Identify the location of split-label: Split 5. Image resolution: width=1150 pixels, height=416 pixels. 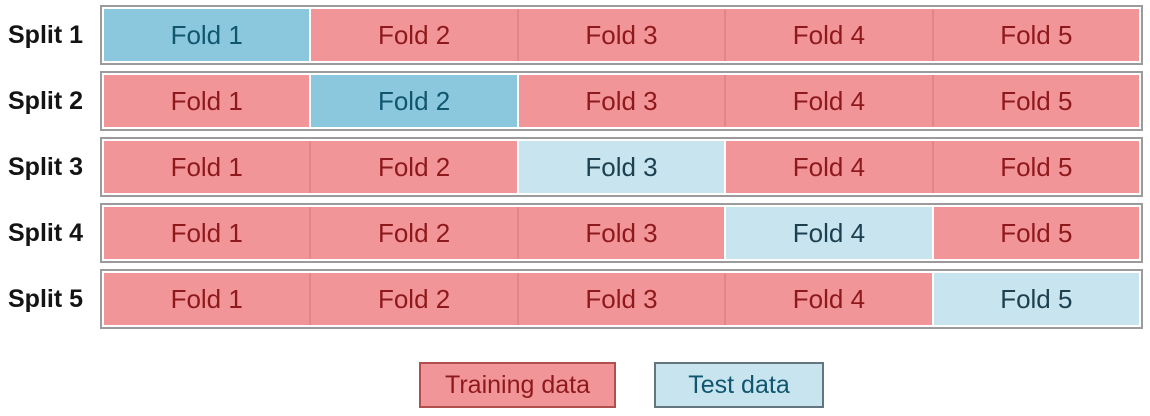
(46, 298).